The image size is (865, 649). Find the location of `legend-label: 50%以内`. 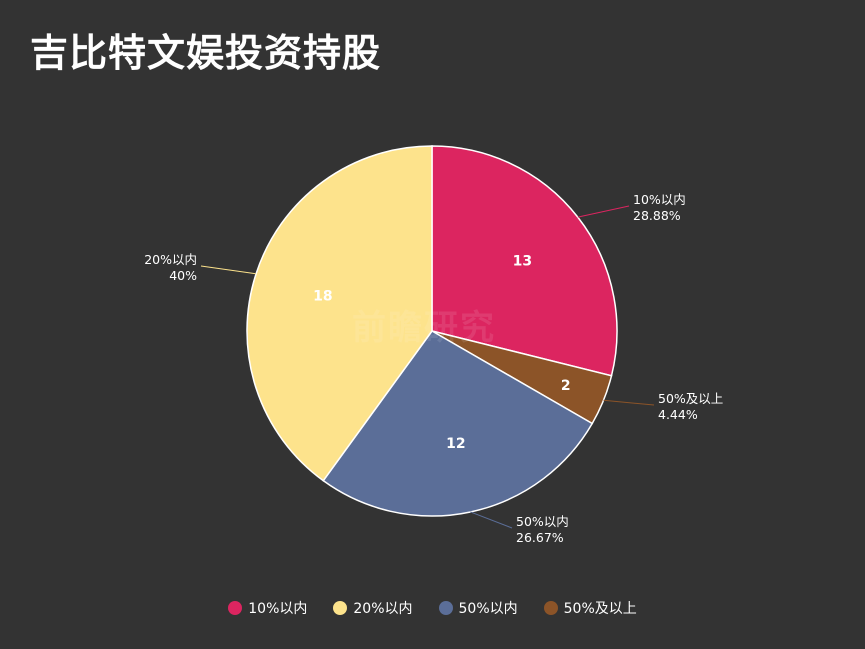

legend-label: 50%以内 is located at coordinates (488, 609).